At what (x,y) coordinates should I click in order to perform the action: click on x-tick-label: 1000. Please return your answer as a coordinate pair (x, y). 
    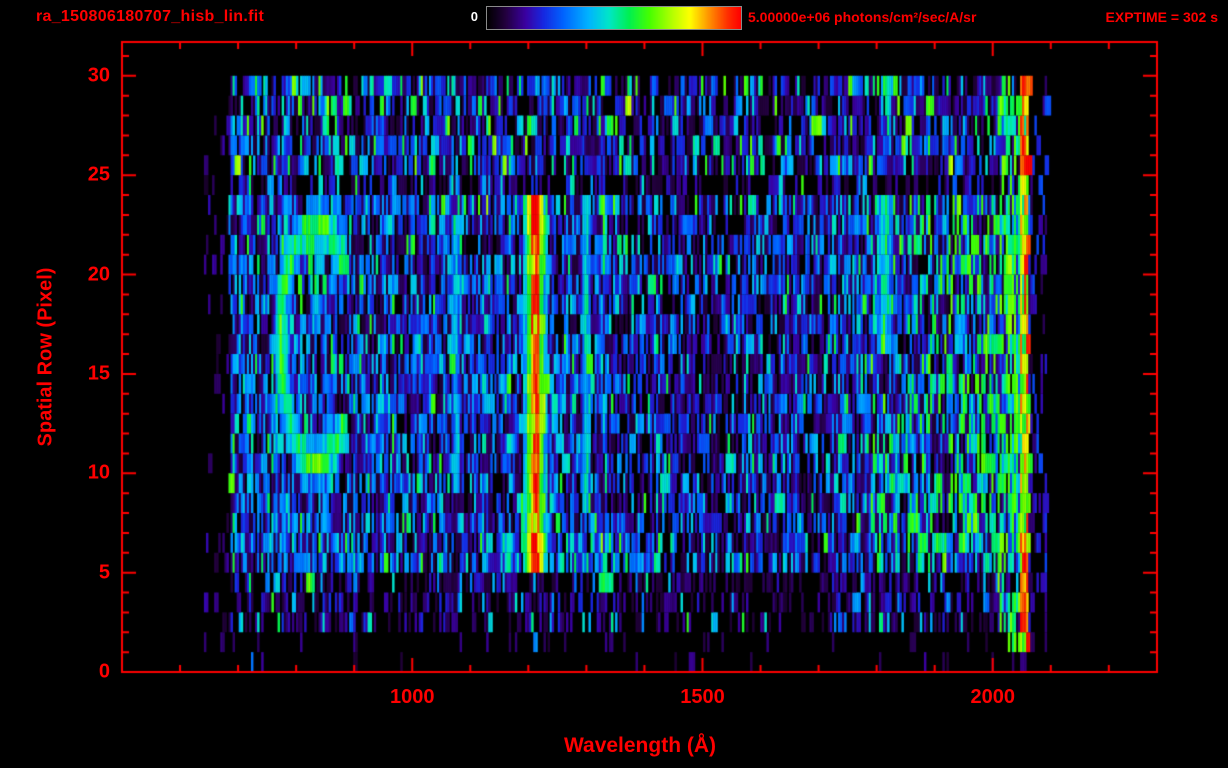
    Looking at the image, I should click on (412, 697).